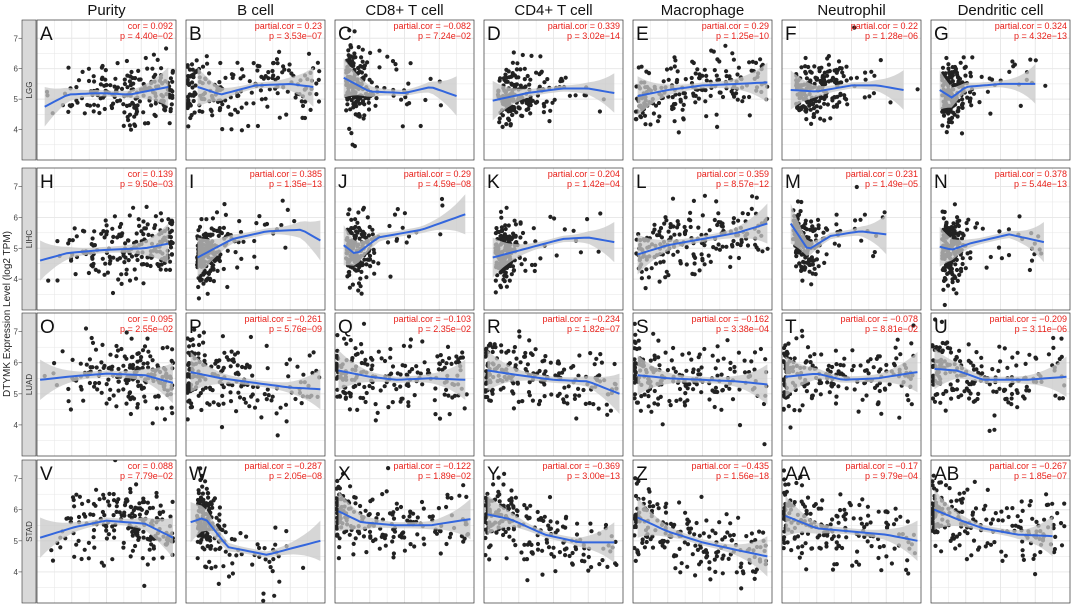 The width and height of the screenshot is (1072, 613). Describe the element at coordinates (730, 319) in the screenshot. I see `correlation-label: partial.cor = −0.162` at that location.